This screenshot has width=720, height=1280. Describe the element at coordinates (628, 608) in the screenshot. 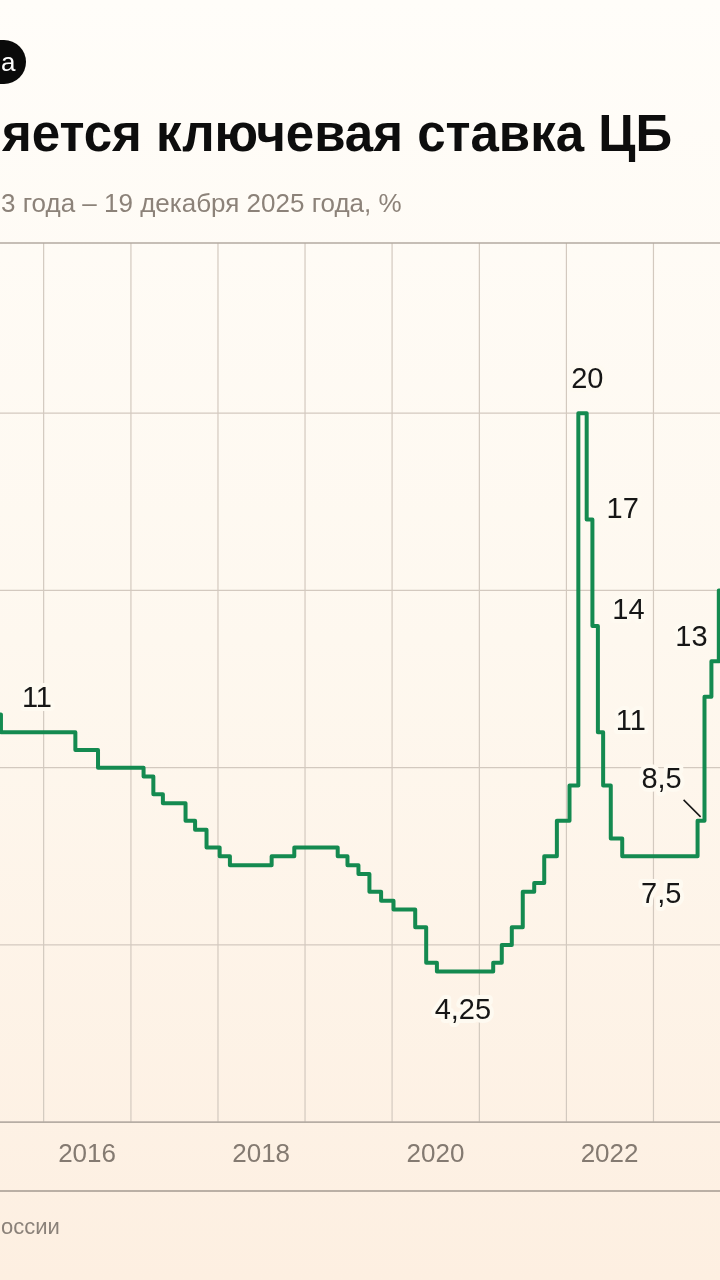

I see `data-label: 14` at that location.